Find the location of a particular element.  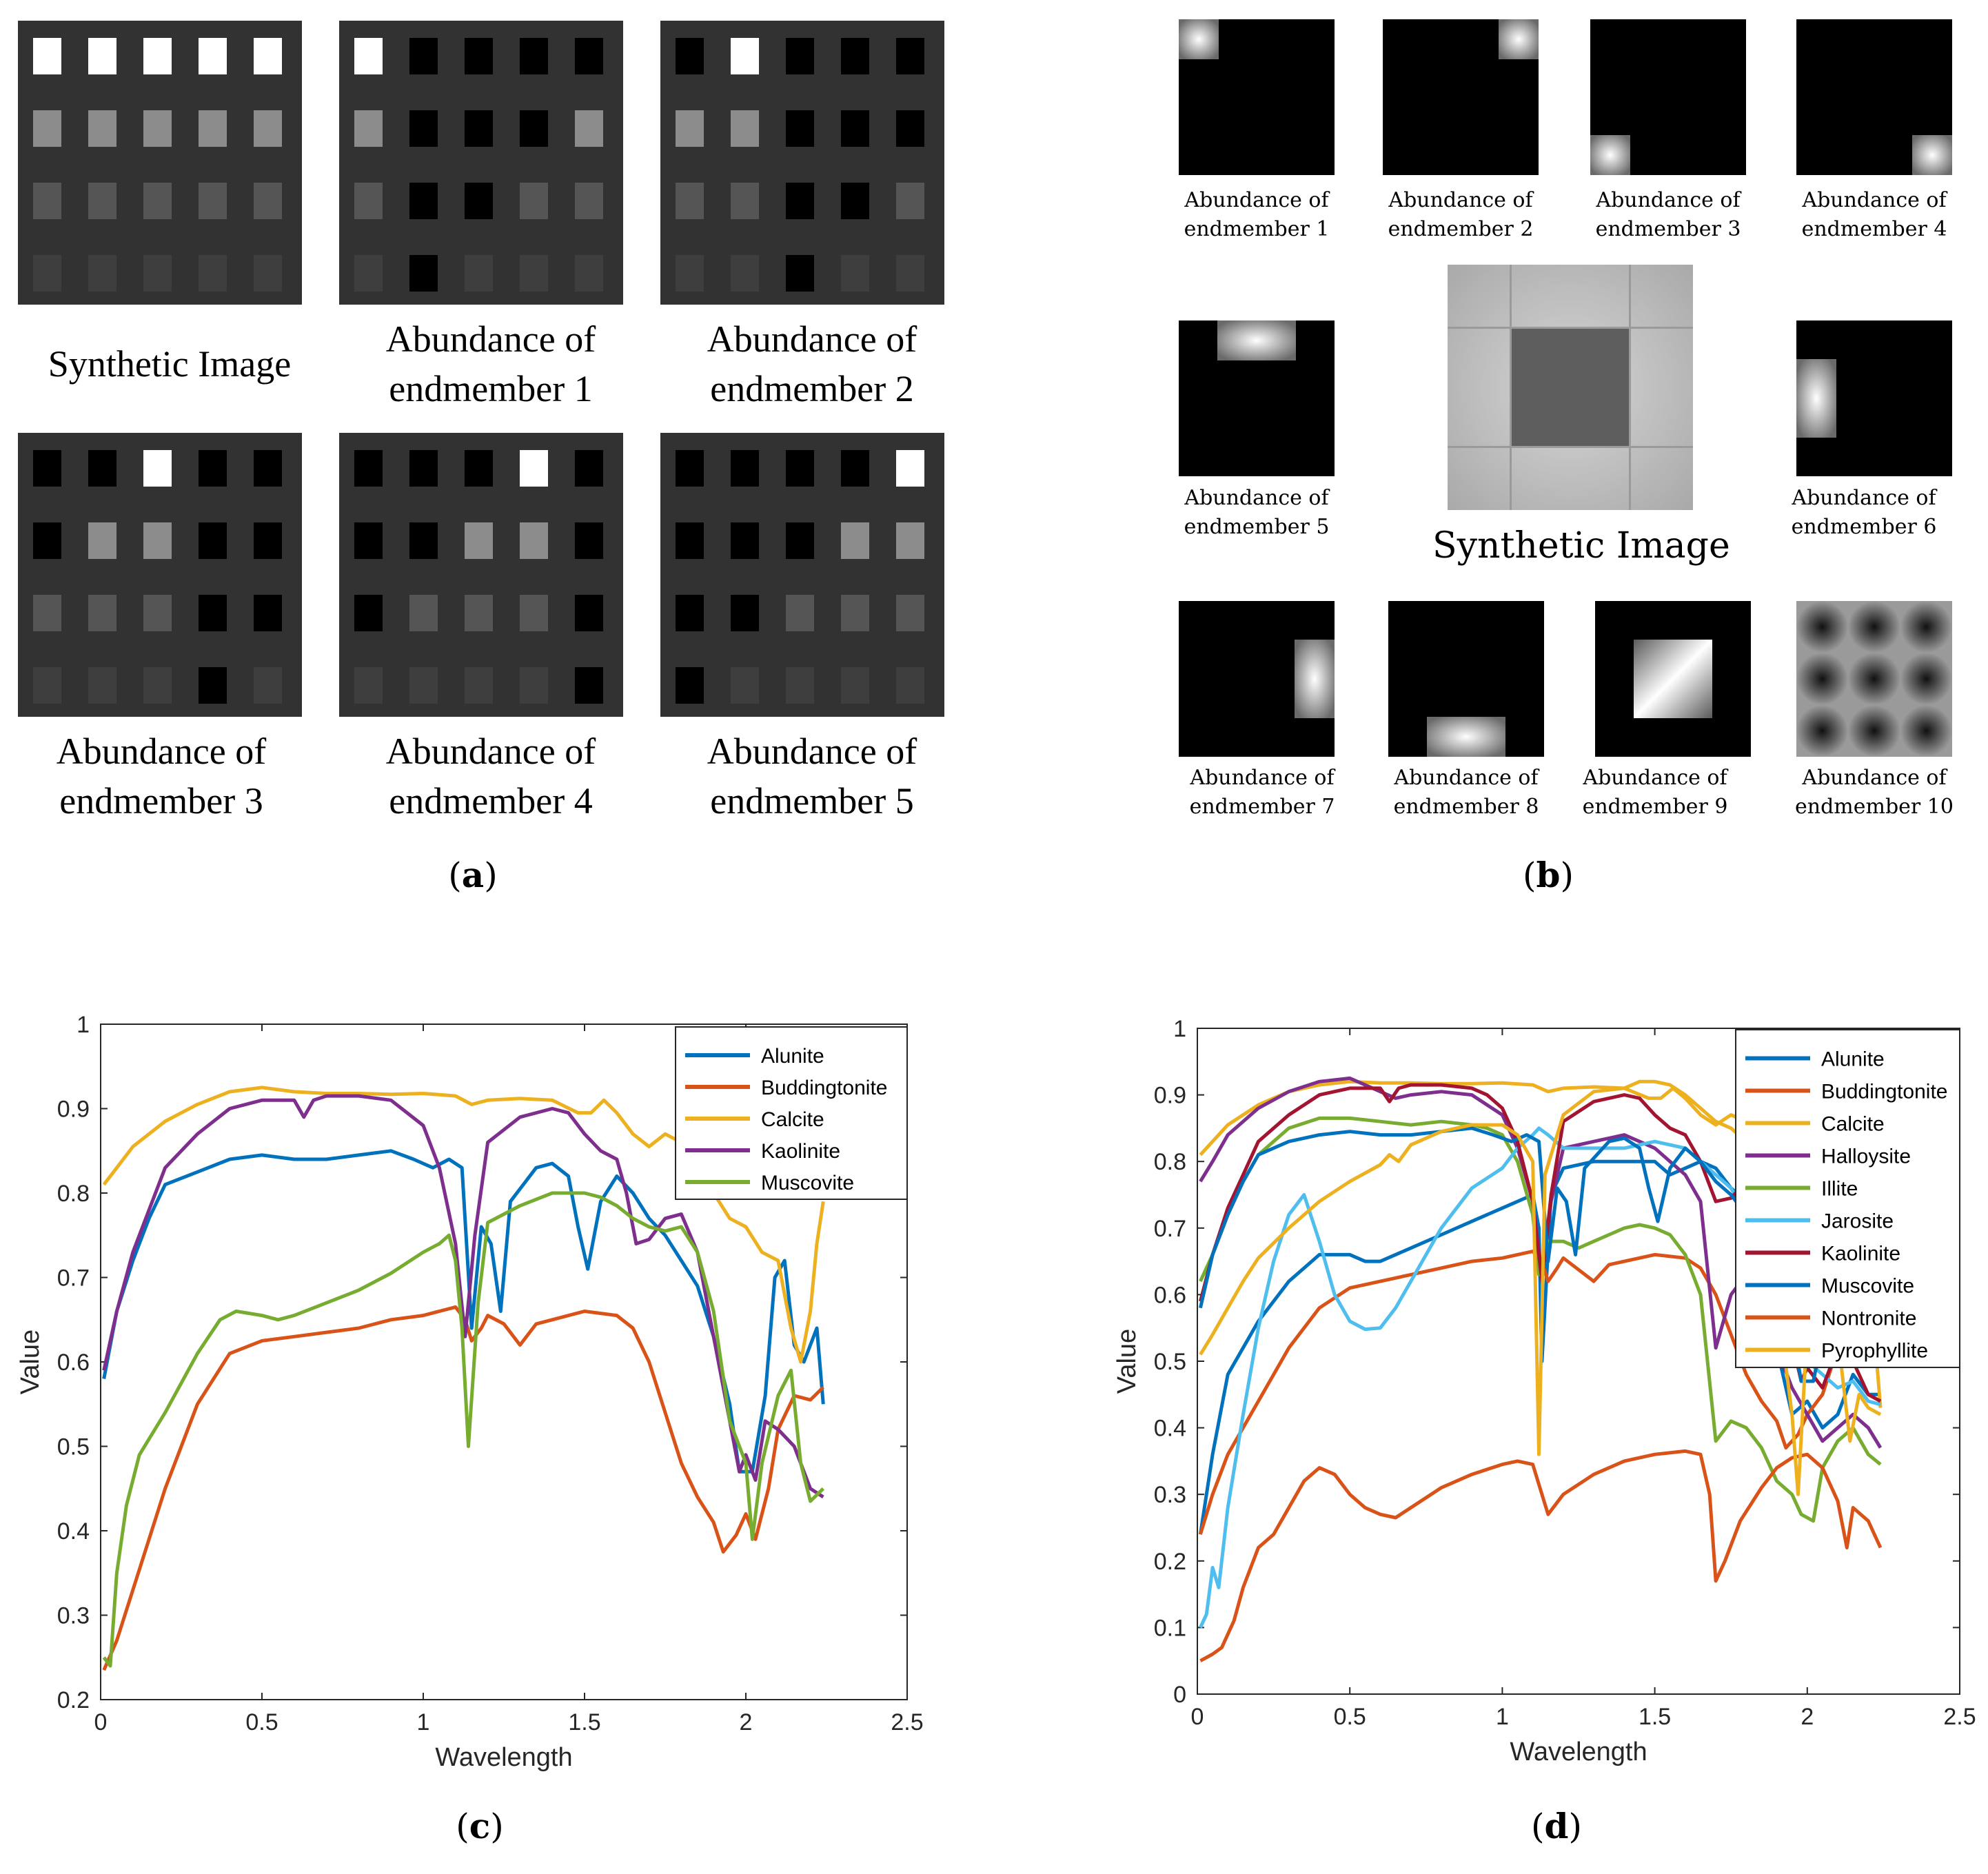

caption-b-e5-line2: endmember 5 is located at coordinates (1257, 527).